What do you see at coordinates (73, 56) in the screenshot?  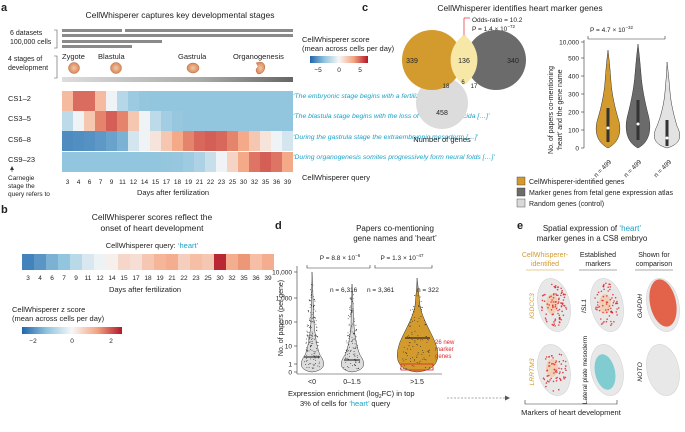 I see `stage-zygote: Zygote` at bounding box center [73, 56].